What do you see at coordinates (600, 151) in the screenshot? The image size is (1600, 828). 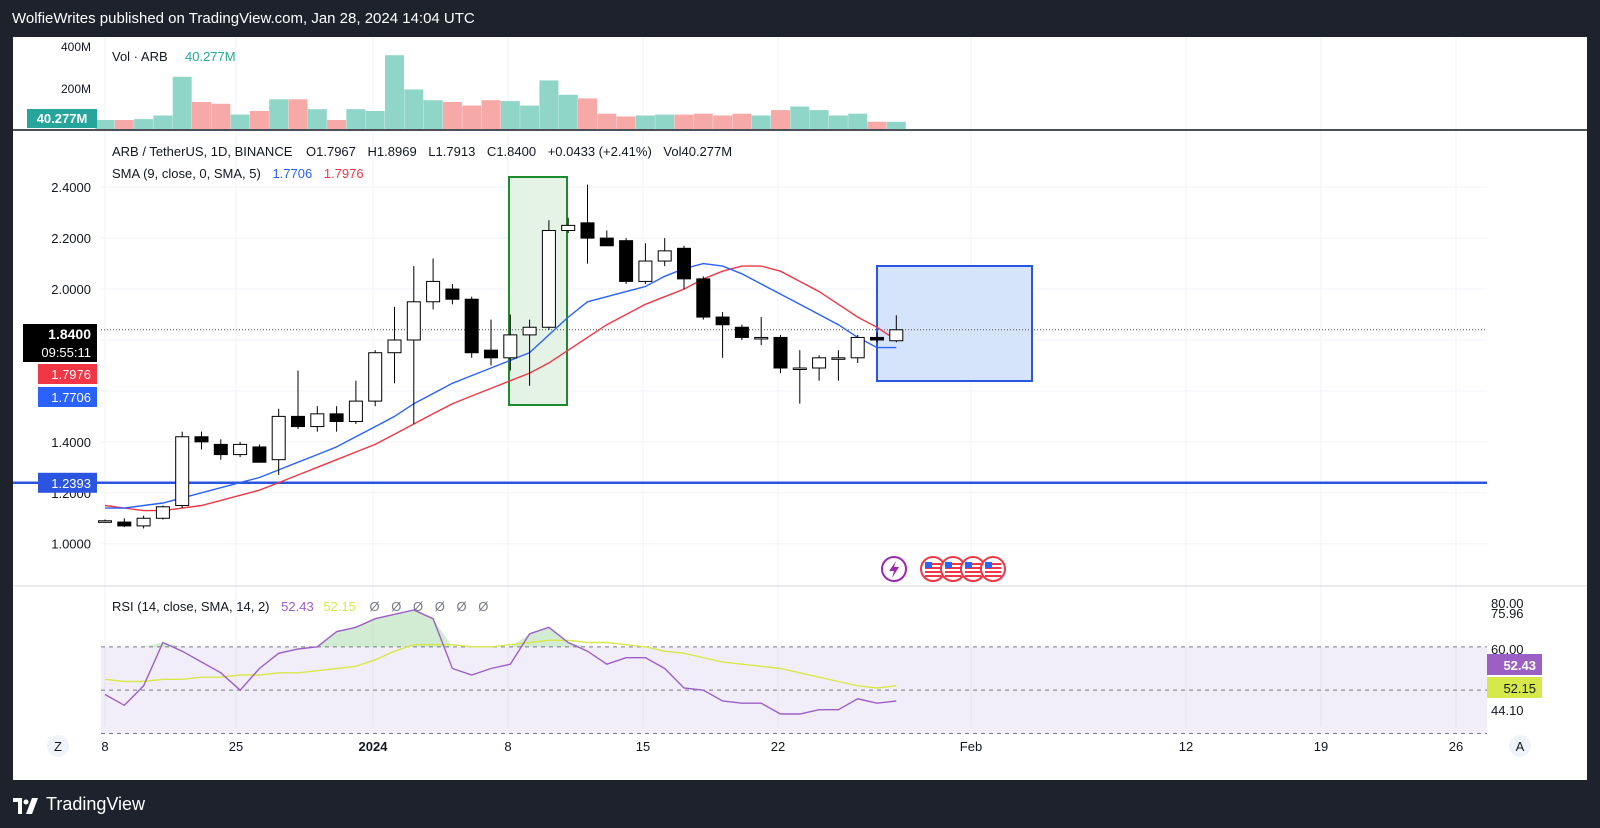 I see `legend-change: +0.0433 (+2.41%)` at bounding box center [600, 151].